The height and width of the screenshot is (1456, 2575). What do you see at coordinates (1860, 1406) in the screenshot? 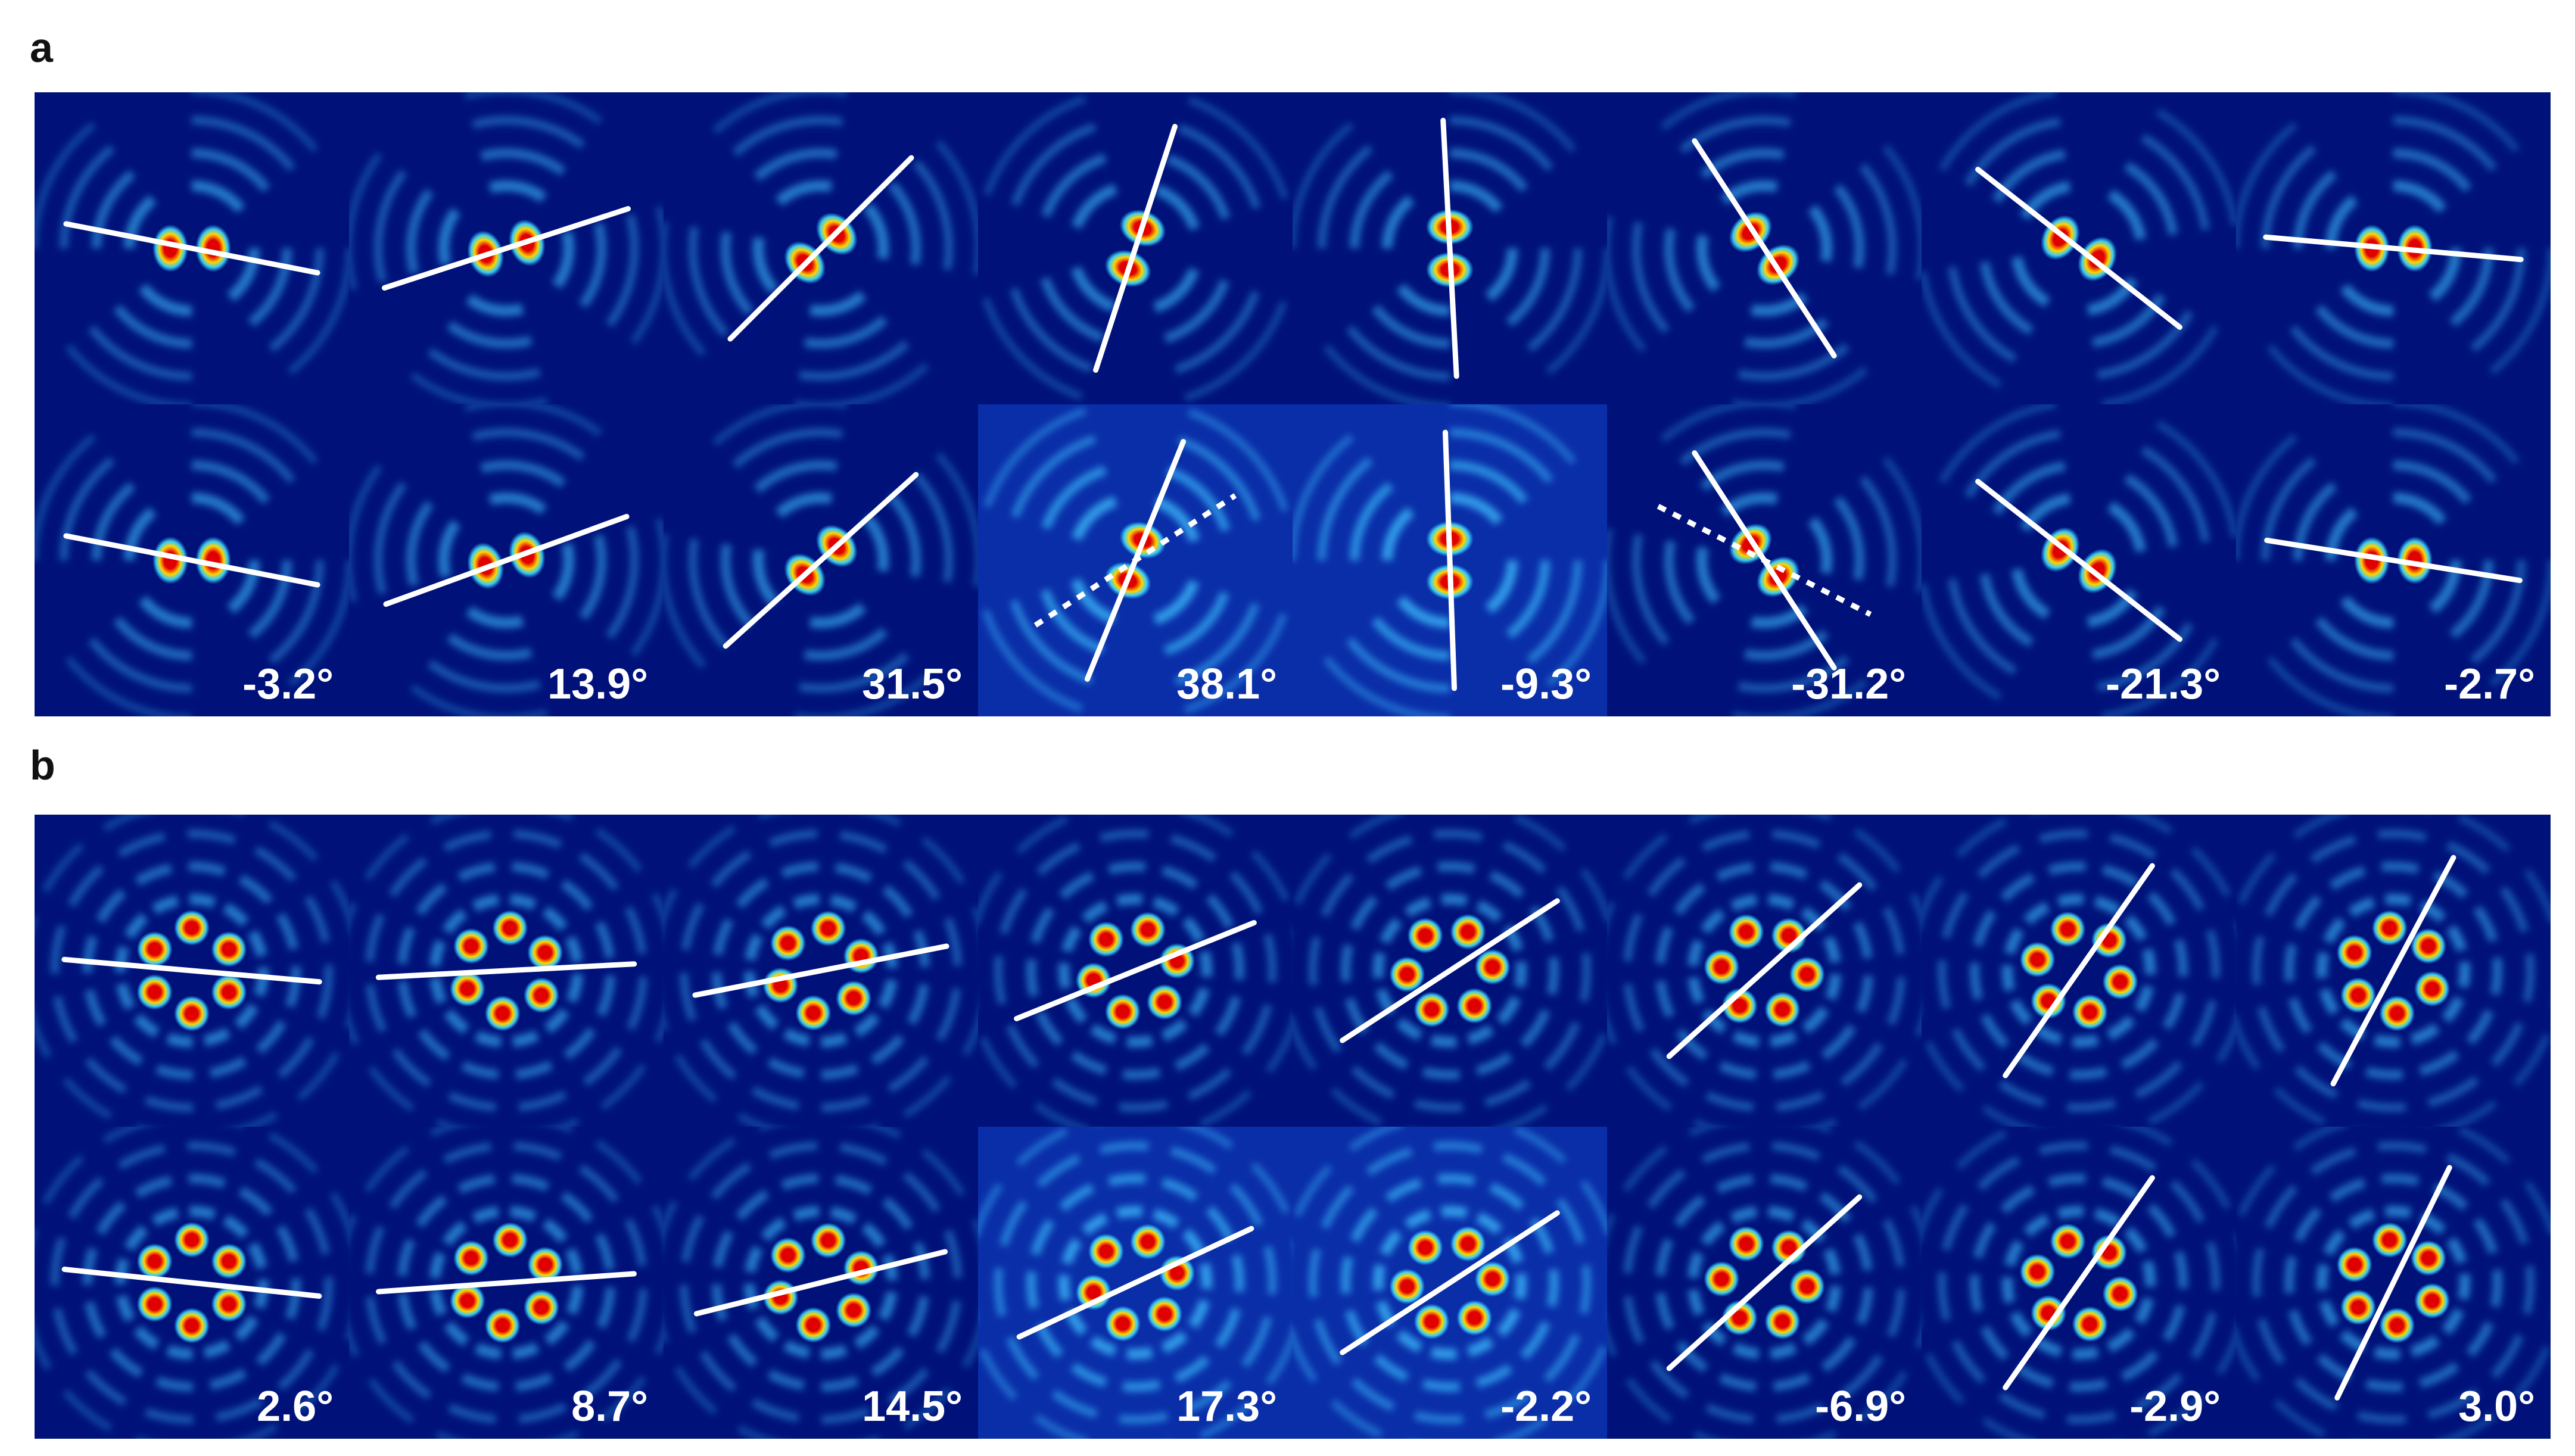
I see `rotation-angle-label: -6.9°` at bounding box center [1860, 1406].